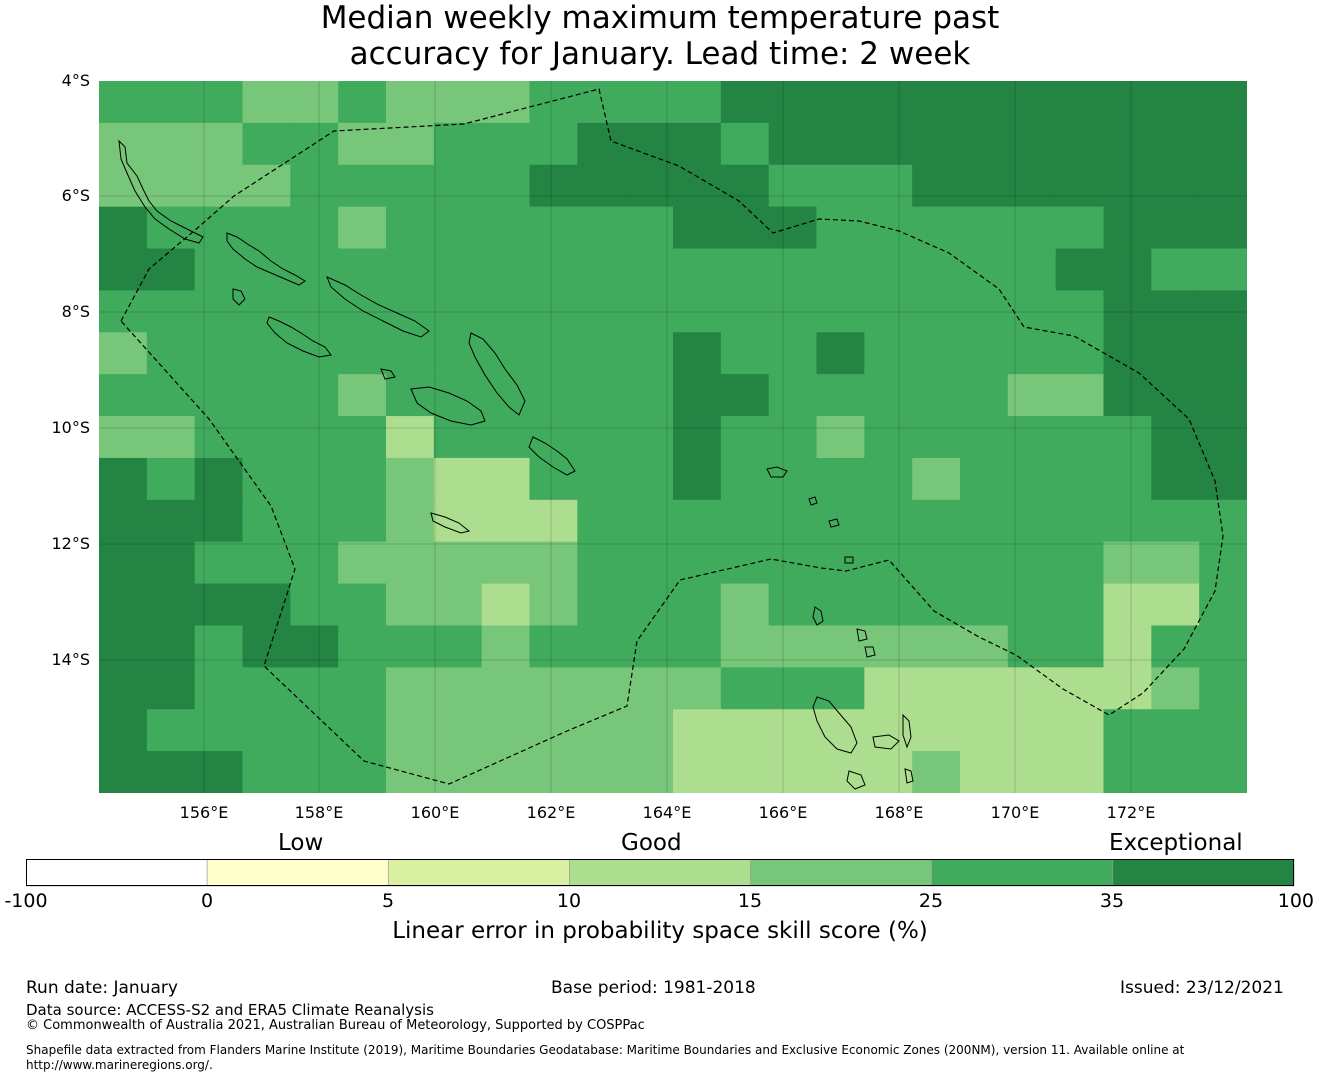 The width and height of the screenshot is (1320, 1080). I want to click on category-low-label: Low, so click(301, 843).